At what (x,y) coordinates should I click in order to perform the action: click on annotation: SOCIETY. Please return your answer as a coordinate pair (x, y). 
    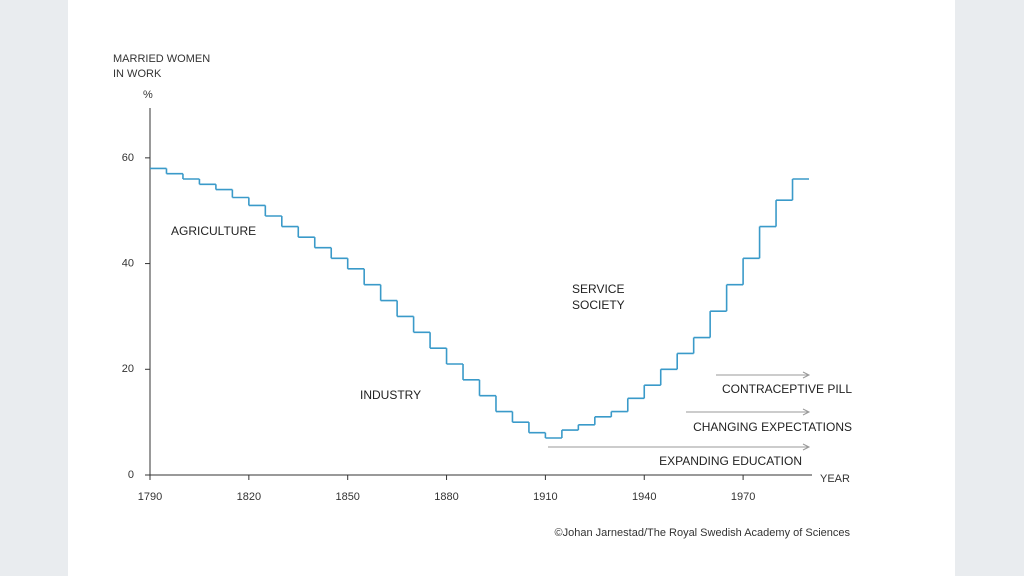
    Looking at the image, I should click on (598, 305).